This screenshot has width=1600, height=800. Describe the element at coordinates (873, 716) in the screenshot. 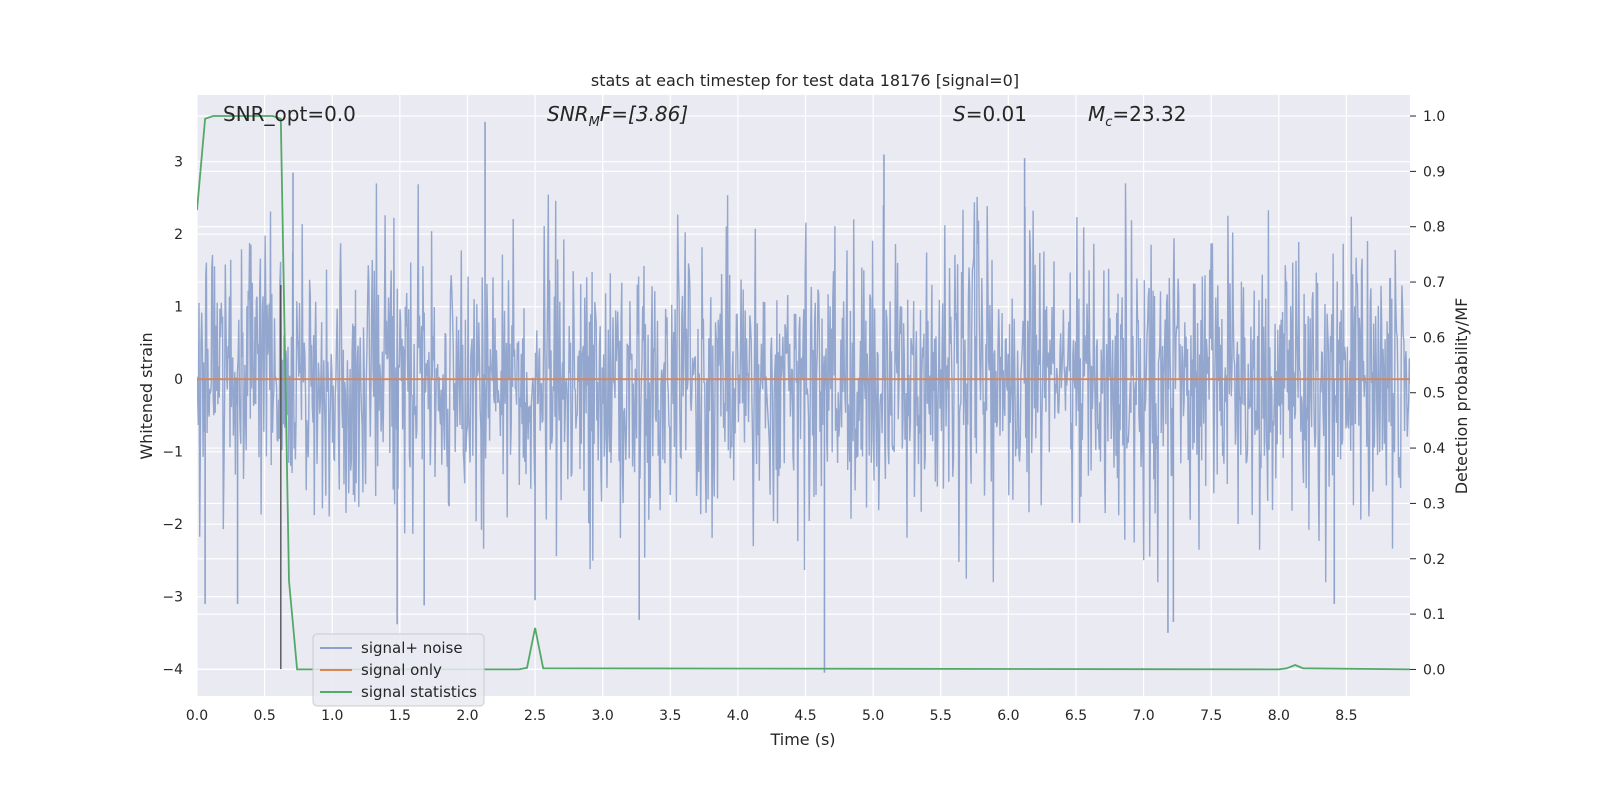

I see `x-tick-label: 5.0` at that location.